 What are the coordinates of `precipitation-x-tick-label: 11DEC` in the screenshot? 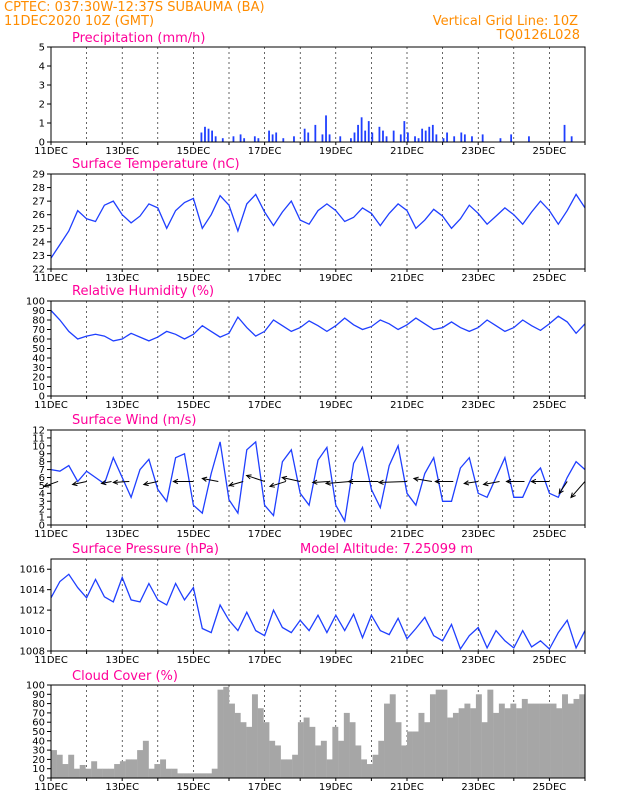 It's located at (51, 151).